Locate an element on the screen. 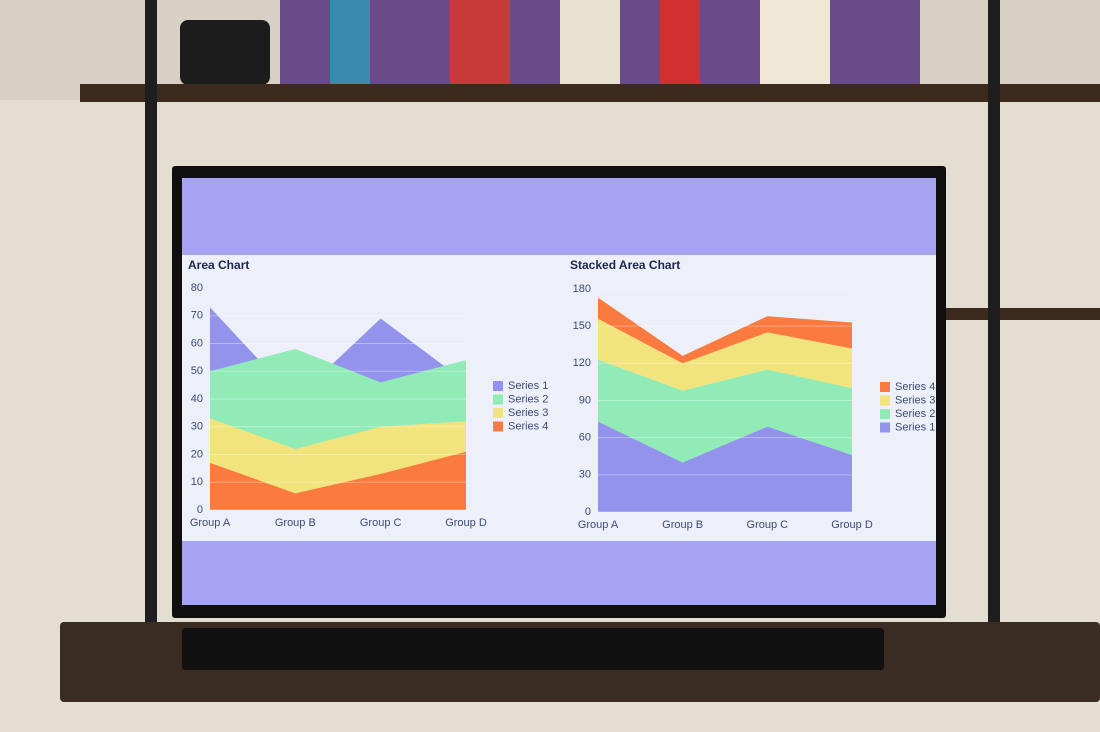 The height and width of the screenshot is (732, 1100). soundbar is located at coordinates (533, 649).